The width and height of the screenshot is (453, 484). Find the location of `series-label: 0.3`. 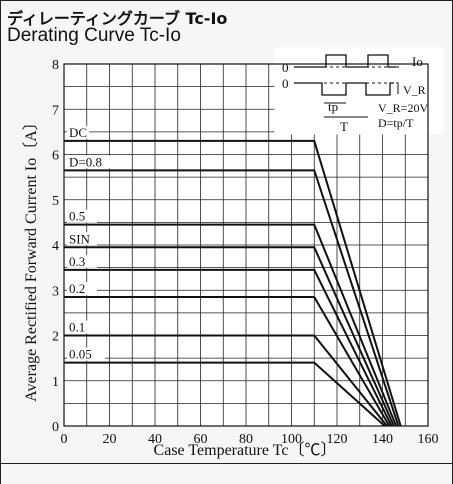

series-label: 0.3 is located at coordinates (77, 261).